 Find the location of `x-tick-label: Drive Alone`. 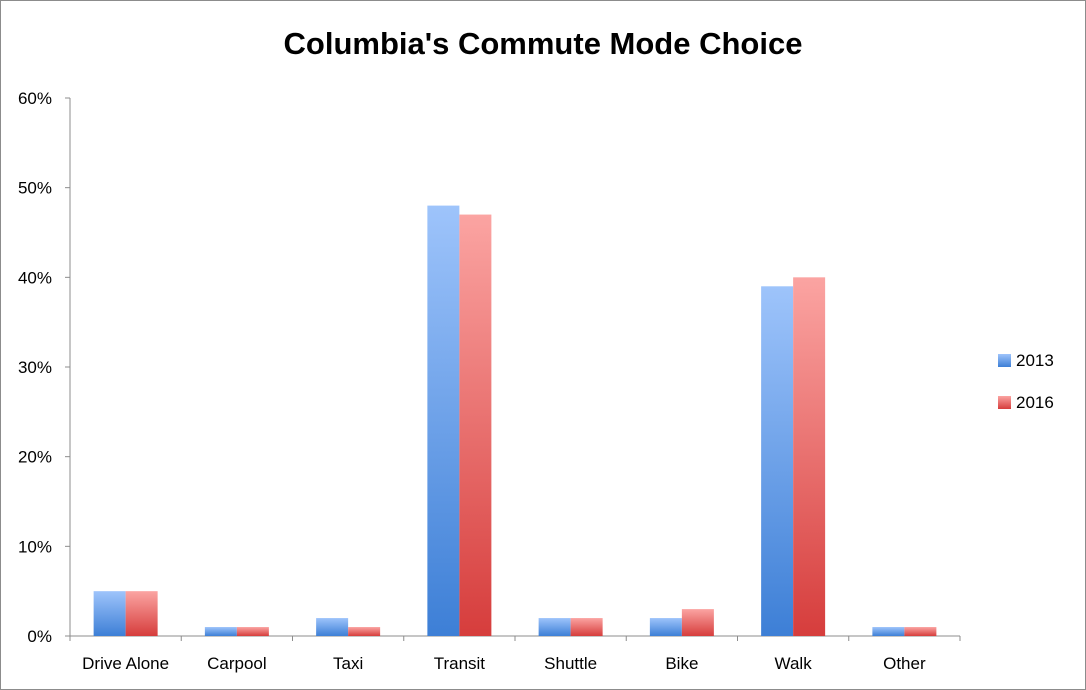

x-tick-label: Drive Alone is located at coordinates (125, 663).